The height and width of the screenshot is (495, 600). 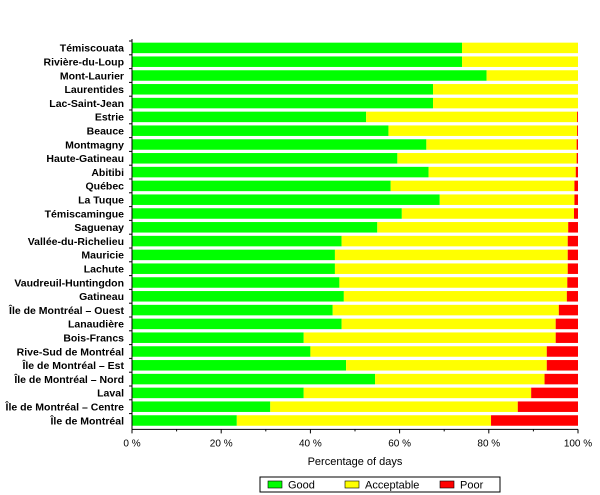 What do you see at coordinates (447, 484) in the screenshot?
I see `legend-swatch-poor` at bounding box center [447, 484].